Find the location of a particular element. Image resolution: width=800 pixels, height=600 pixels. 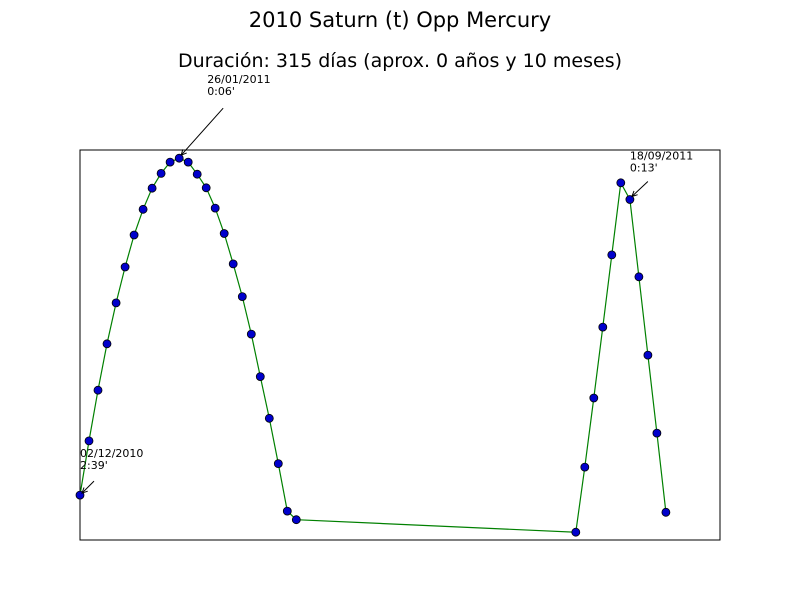

annotation-date: 18/09/2011 is located at coordinates (661, 156).